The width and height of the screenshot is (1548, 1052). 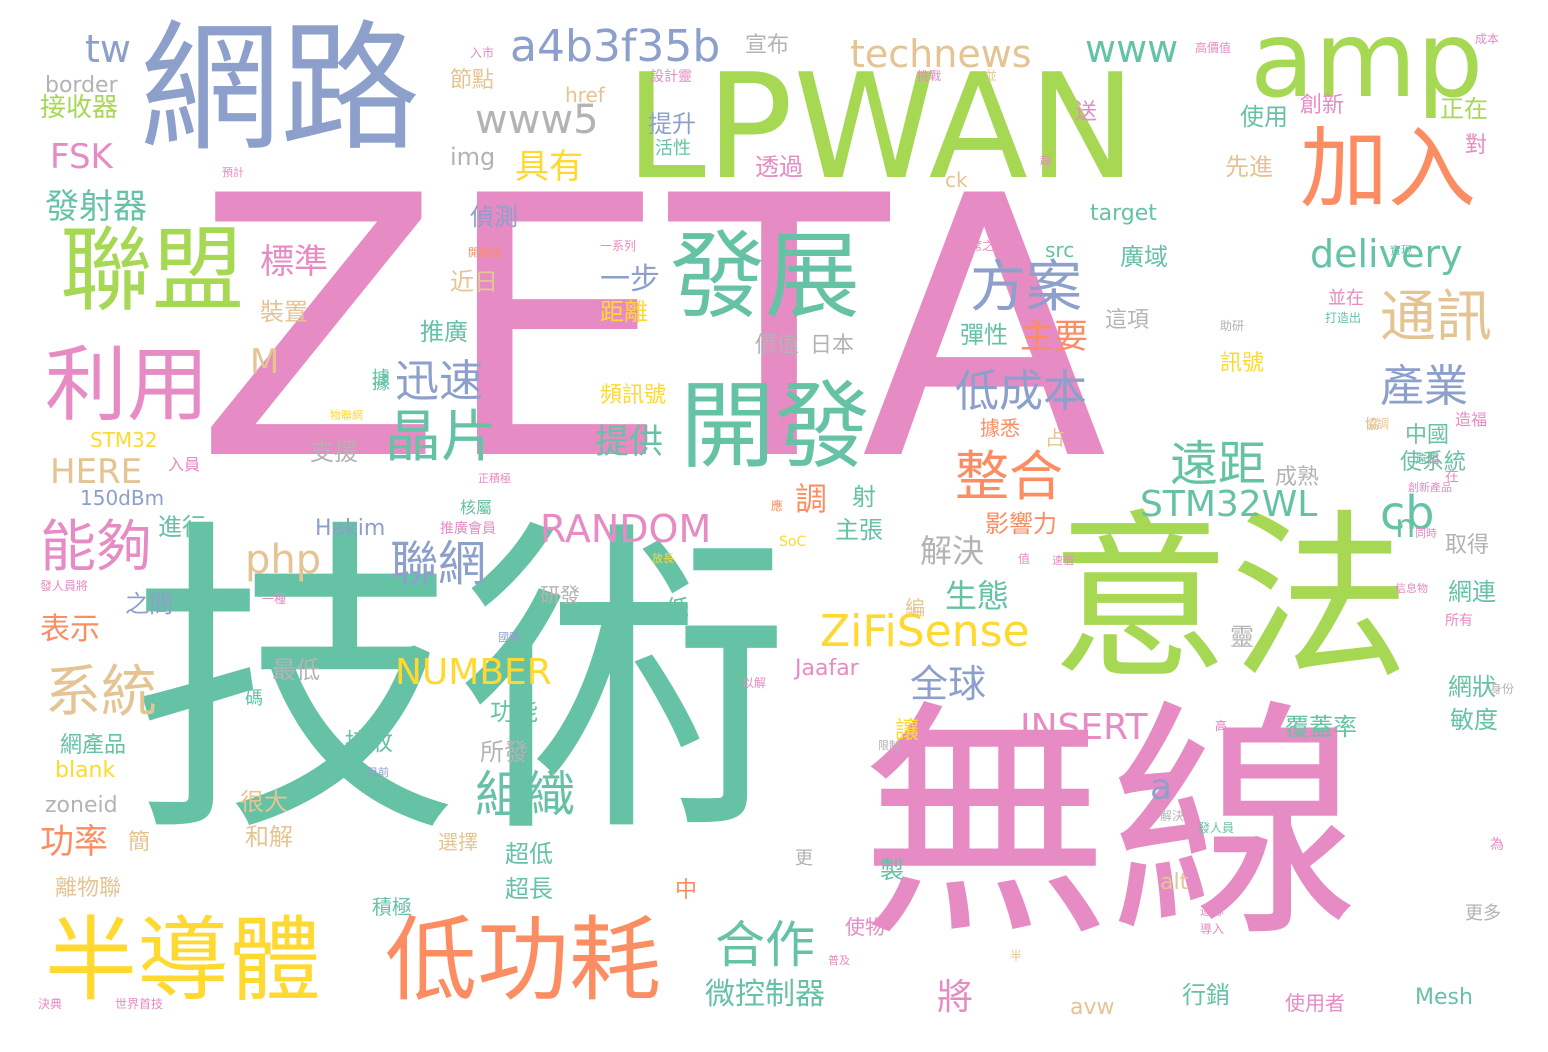 I want to click on word-cloud-word: 產業, so click(x=1424, y=386).